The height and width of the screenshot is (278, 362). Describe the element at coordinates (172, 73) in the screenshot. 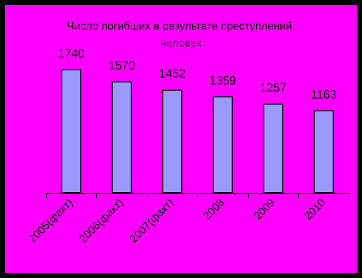

I see `data-label: 1452` at that location.